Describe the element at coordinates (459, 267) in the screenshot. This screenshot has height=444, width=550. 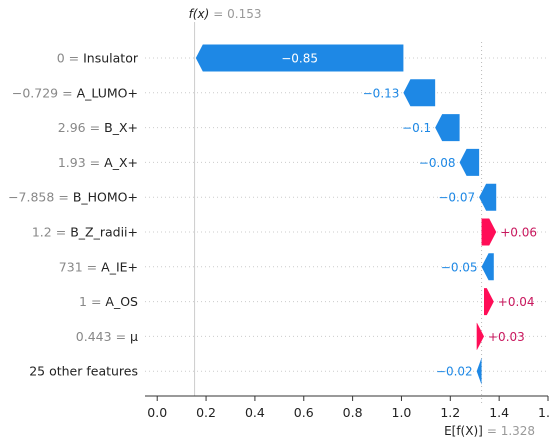
I see `bar-value-label: −0.05` at that location.